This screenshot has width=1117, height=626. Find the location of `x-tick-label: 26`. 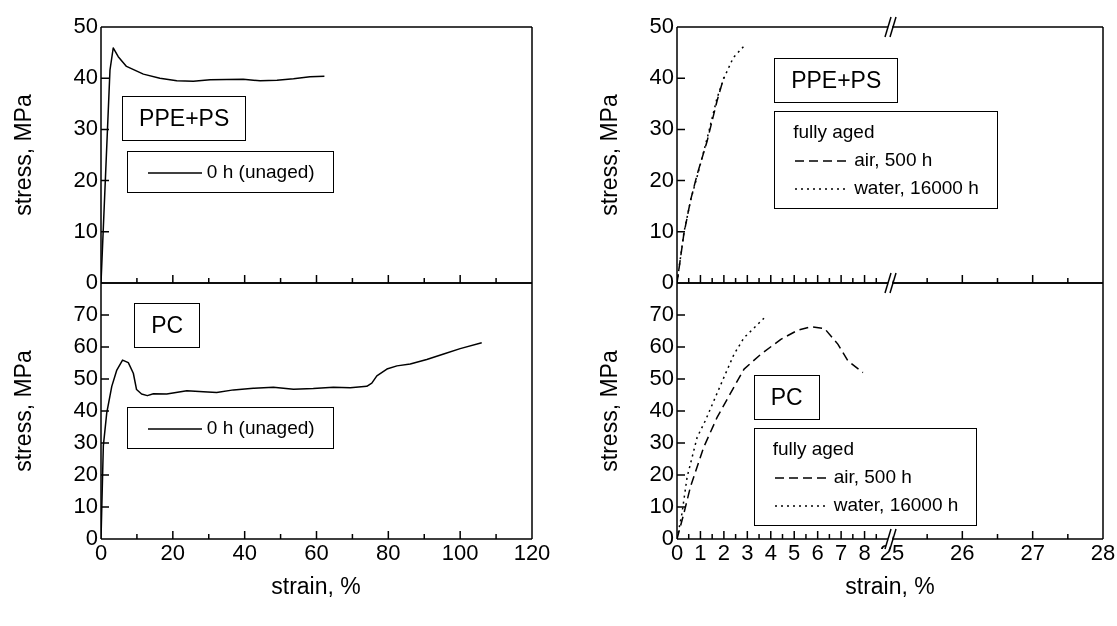

x-tick-label: 26 is located at coordinates (962, 553).